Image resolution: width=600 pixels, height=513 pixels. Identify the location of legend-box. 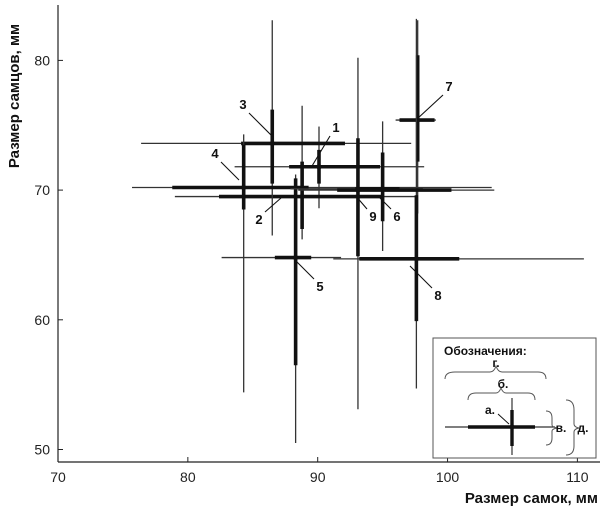
(514, 398).